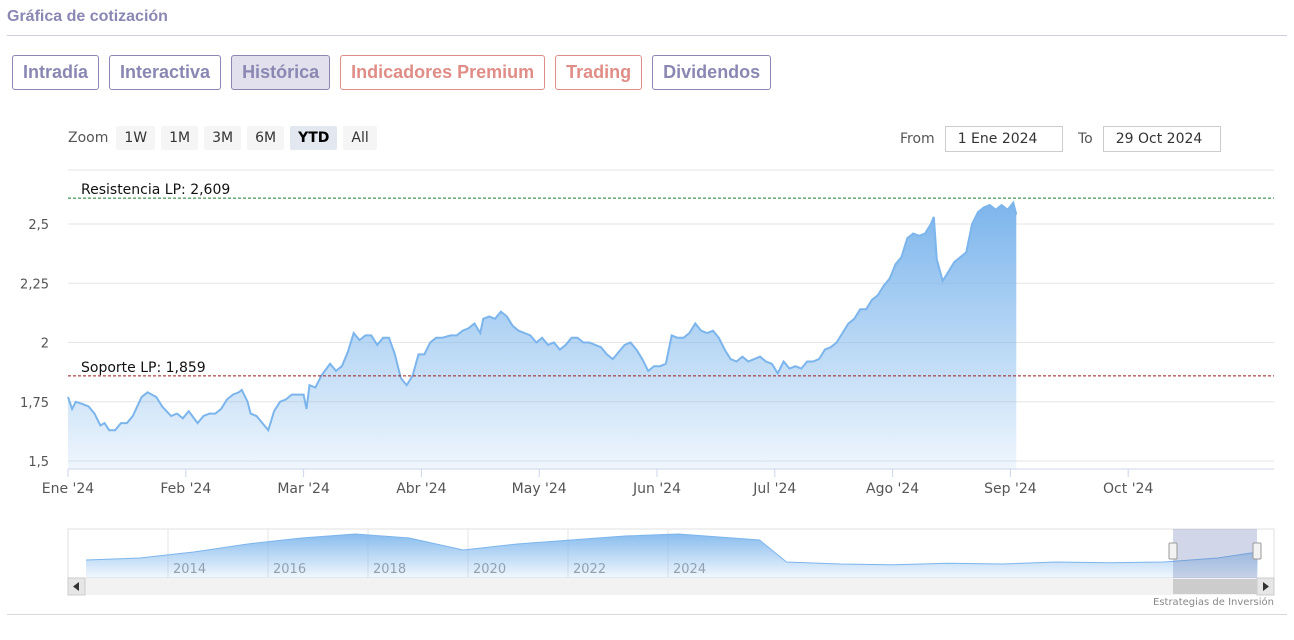 The width and height of the screenshot is (1294, 640). Describe the element at coordinates (136, 138) in the screenshot. I see `zoom-1w-button: 1W` at that location.